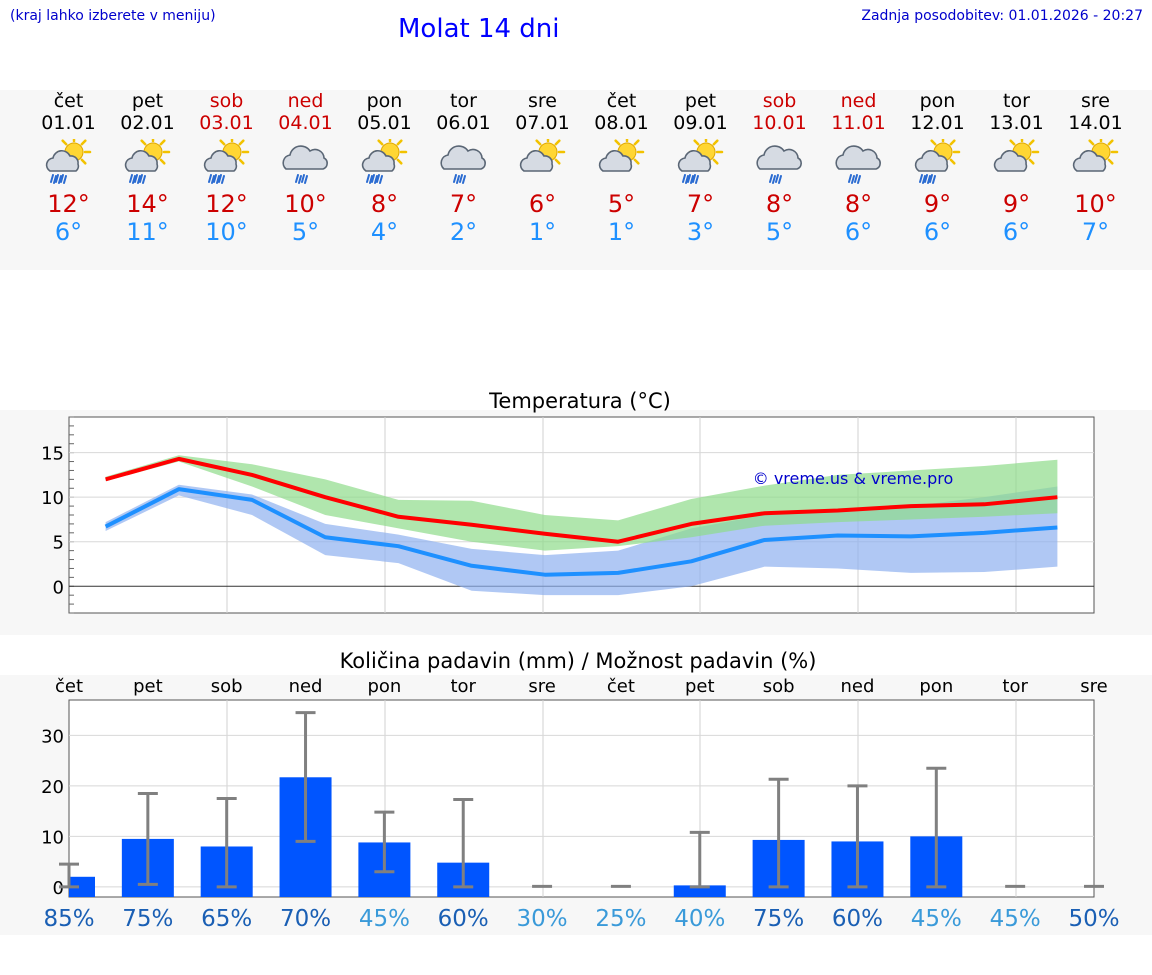  Describe the element at coordinates (305, 232) in the screenshot. I see `min-temperature: 5°` at that location.